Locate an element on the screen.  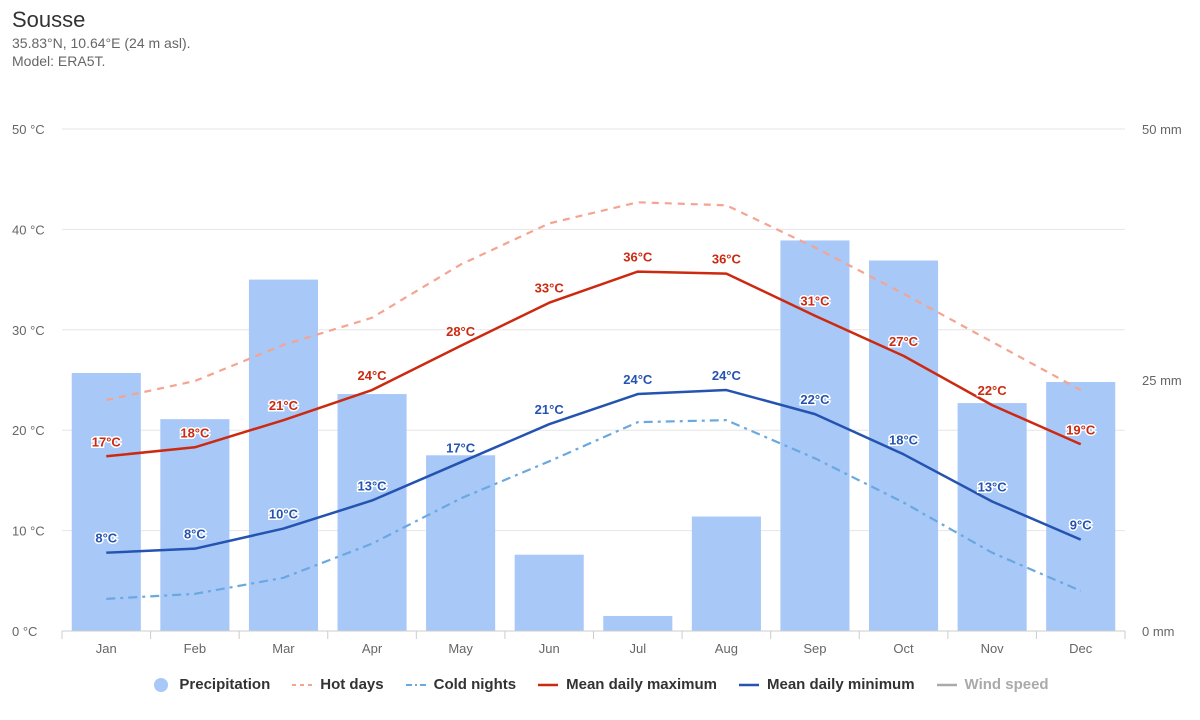
y-tick-label: 30 °C is located at coordinates (28, 330).